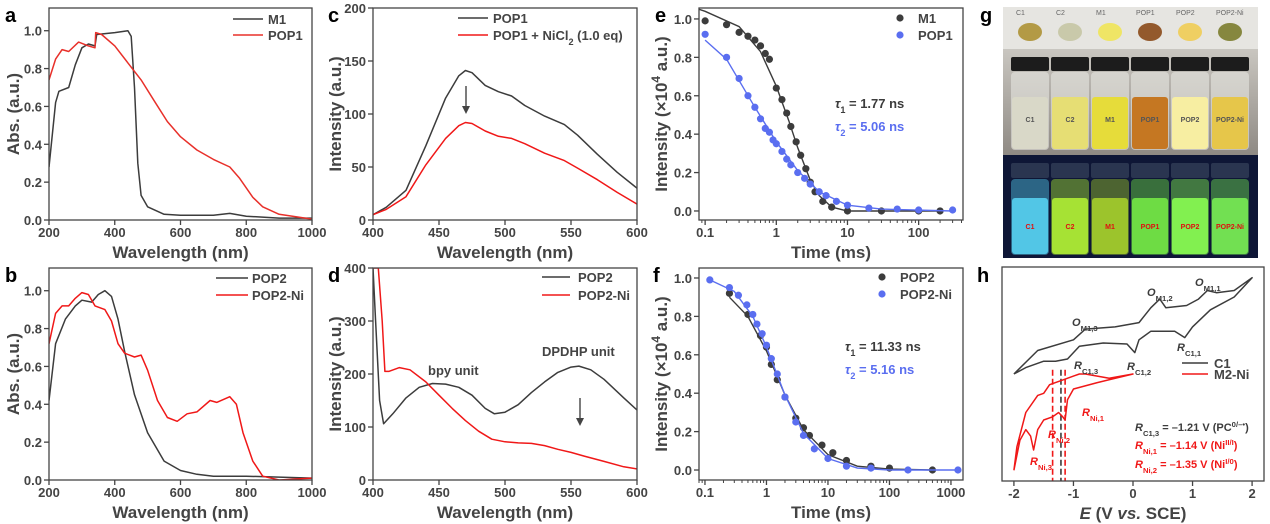 This screenshot has width=1270, height=524. I want to click on peak-label: RC1,1, so click(1189, 350).